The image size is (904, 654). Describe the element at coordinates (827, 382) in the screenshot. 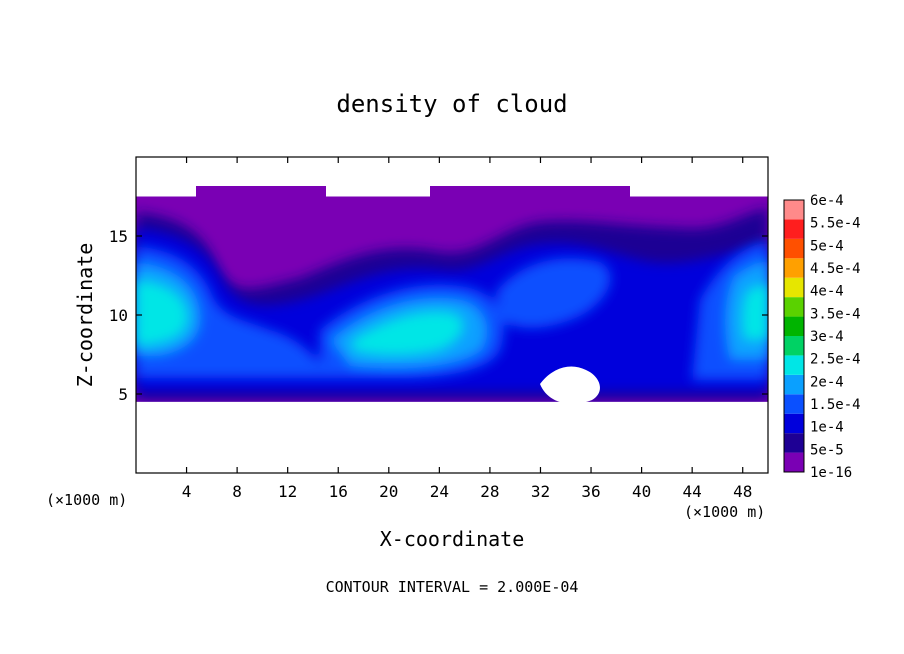

I see `colorbar-level-label: 2e-4` at that location.